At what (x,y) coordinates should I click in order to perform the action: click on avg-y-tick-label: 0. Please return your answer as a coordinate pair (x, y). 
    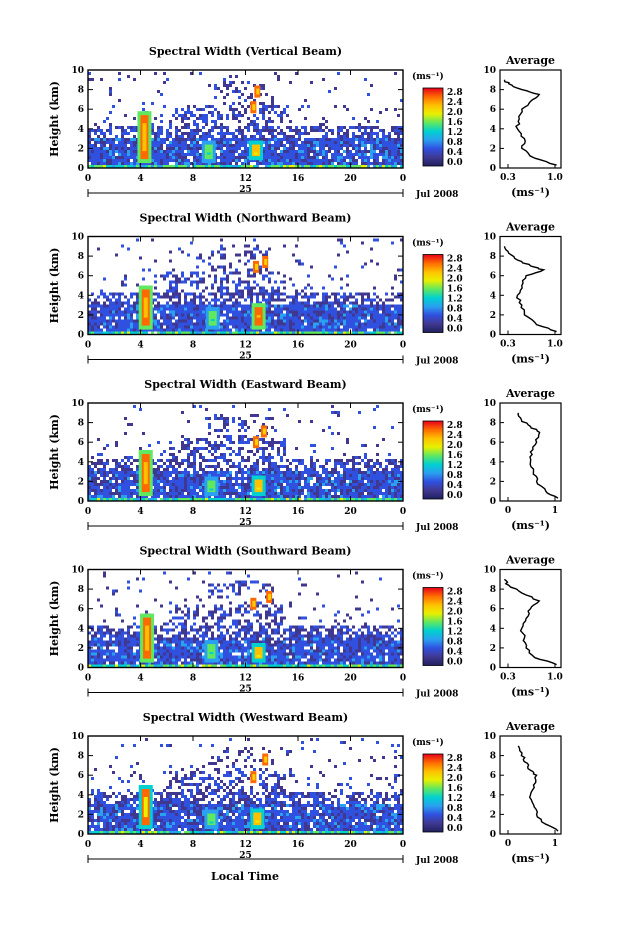
    Looking at the image, I should click on (493, 502).